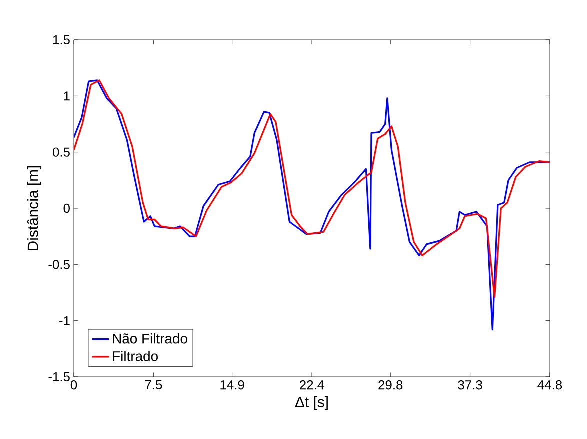 The width and height of the screenshot is (587, 439). I want to click on x-tick-label: 29.8, so click(390, 385).